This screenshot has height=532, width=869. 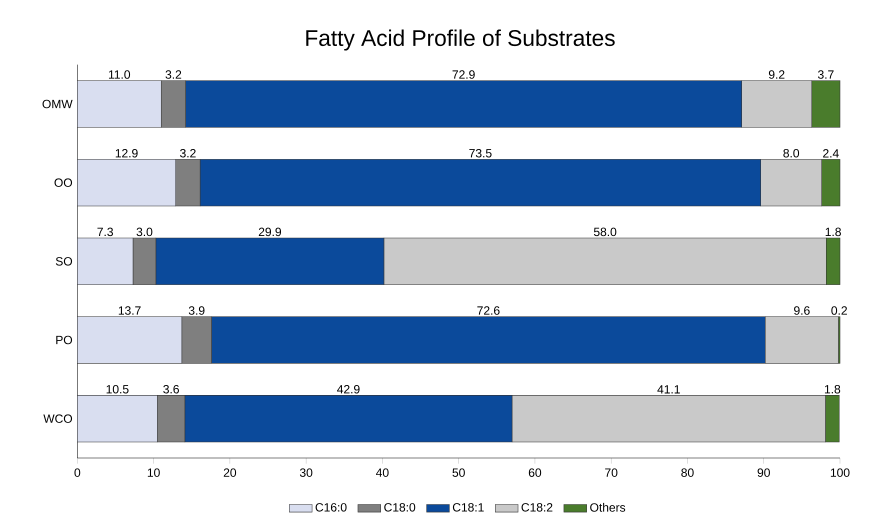 I want to click on y-tick-label: PO, so click(x=64, y=340).